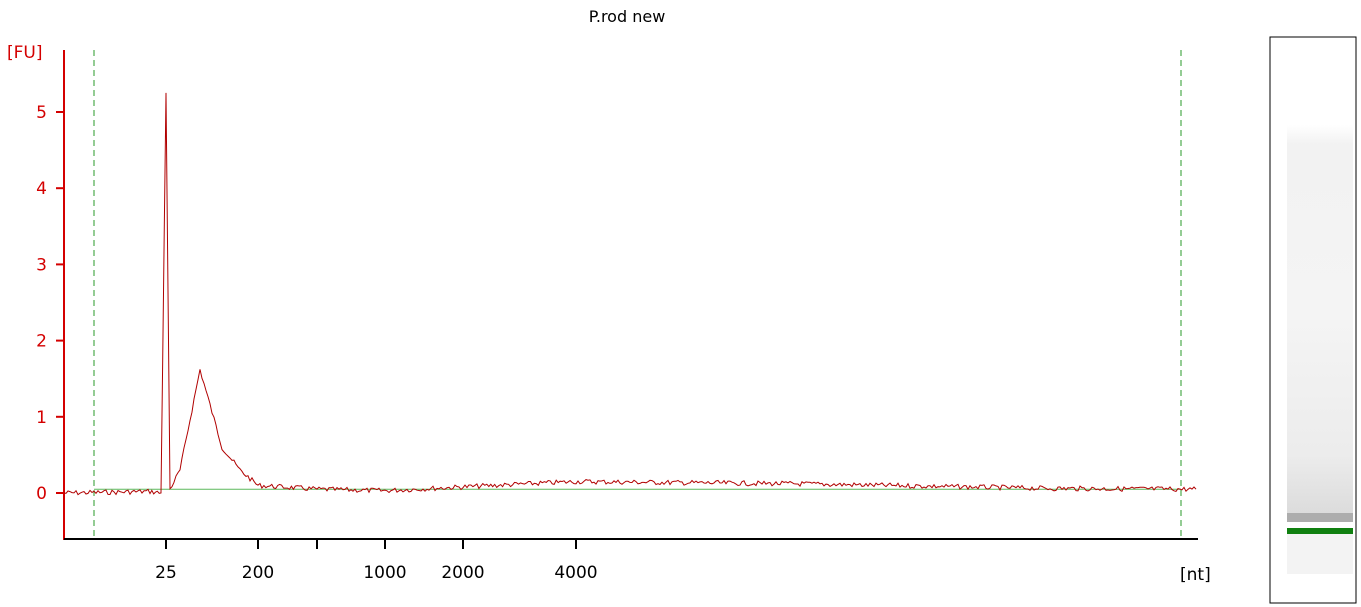 This screenshot has height=607, width=1361. Describe the element at coordinates (384, 573) in the screenshot. I see `x-tick-label: 1000` at that location.